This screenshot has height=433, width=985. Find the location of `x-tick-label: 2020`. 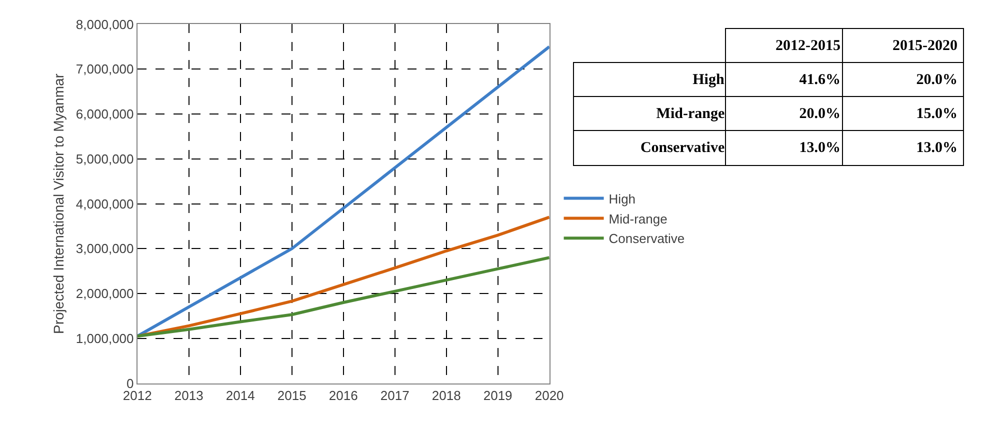

x-tick-label: 2020 is located at coordinates (549, 395).